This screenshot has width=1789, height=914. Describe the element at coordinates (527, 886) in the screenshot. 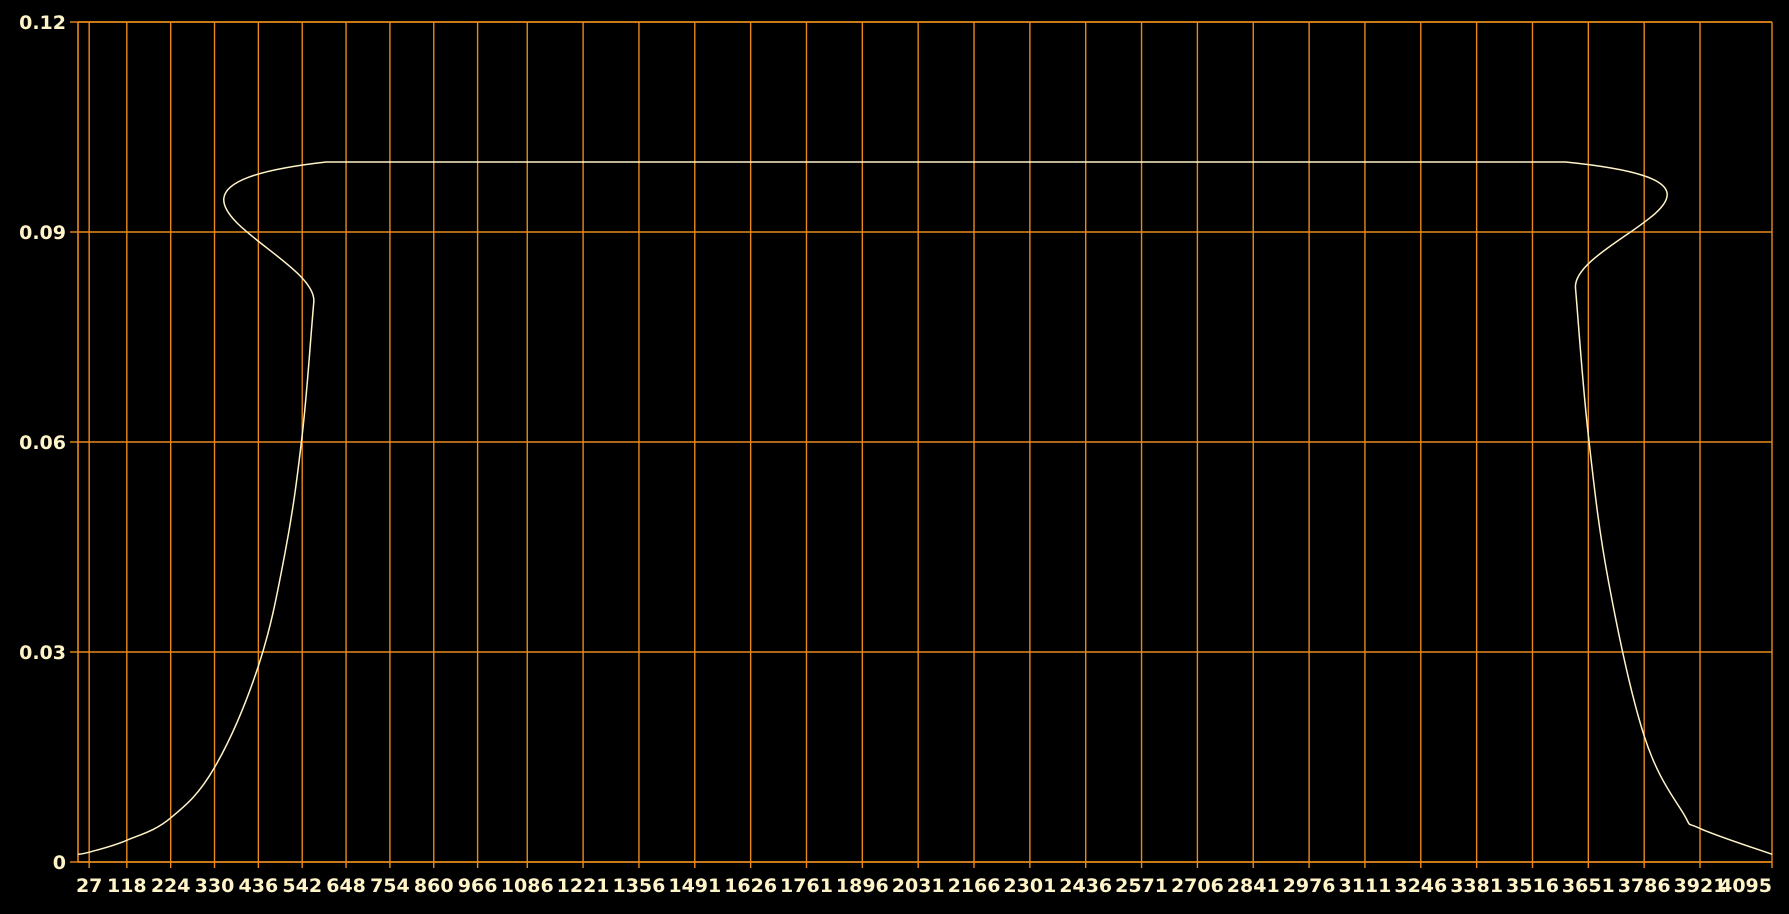

I see `x-tick-label: 1086` at that location.